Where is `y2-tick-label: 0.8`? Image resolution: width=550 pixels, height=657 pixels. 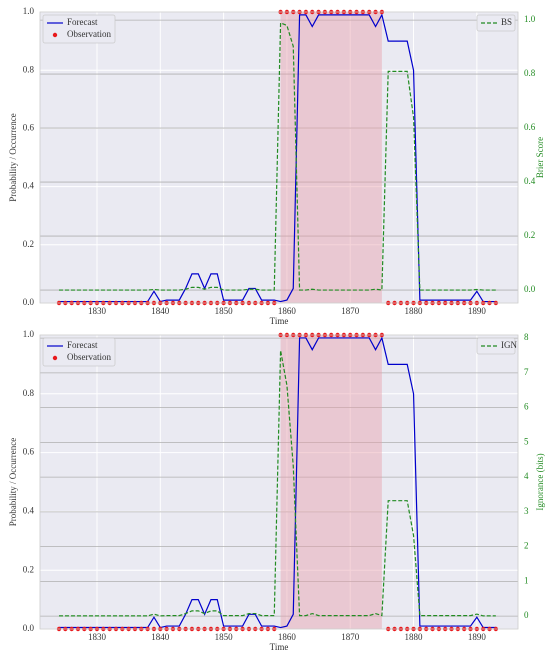
y2-tick-label: 0.8 is located at coordinates (530, 73).